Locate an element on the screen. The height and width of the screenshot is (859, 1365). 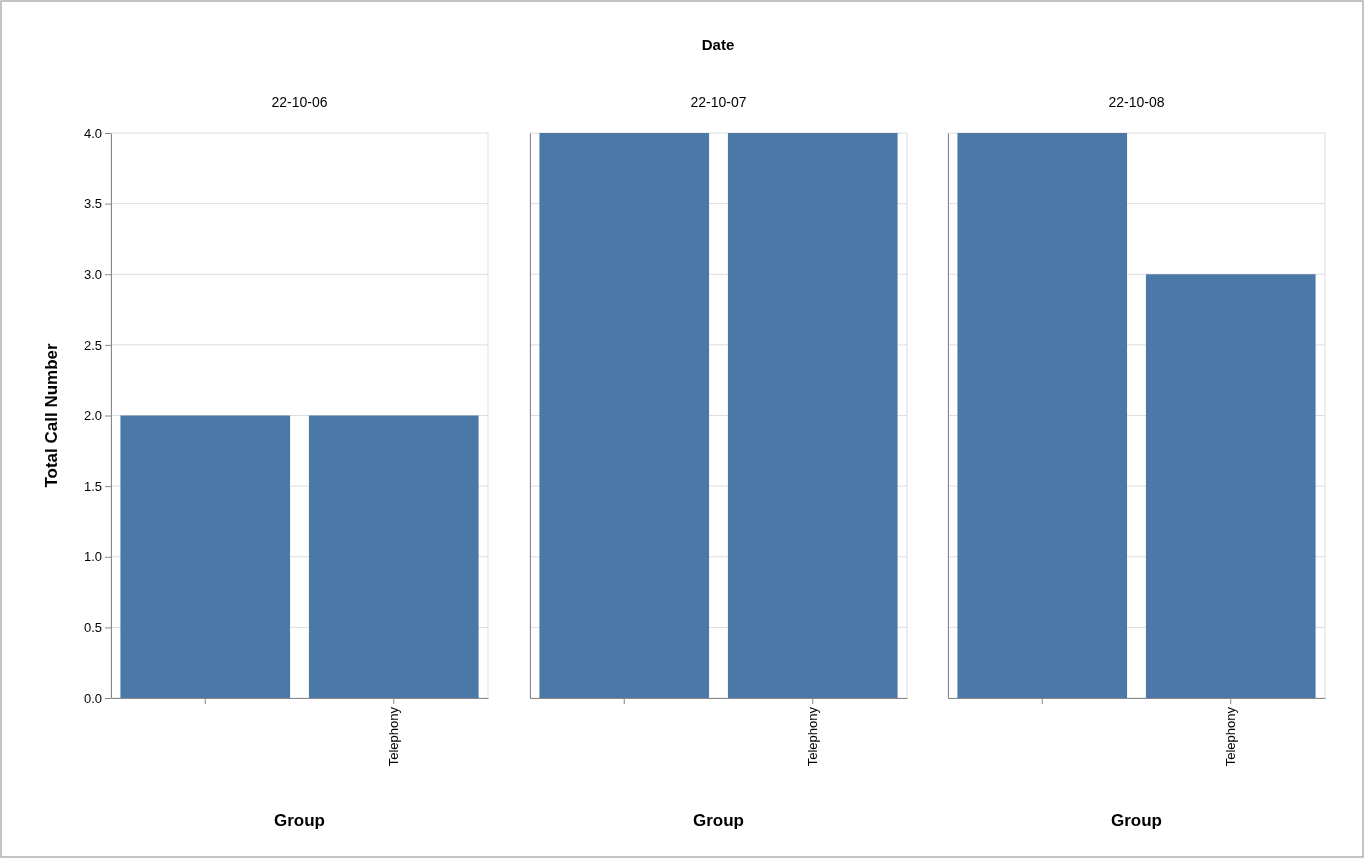
y-tick-label: 0.5 is located at coordinates (92, 628).